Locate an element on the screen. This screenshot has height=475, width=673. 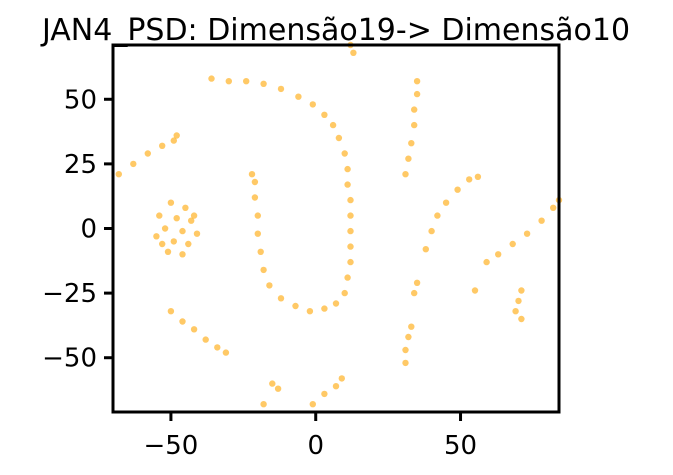
y-tick-label: 50 is located at coordinates (80, 100).